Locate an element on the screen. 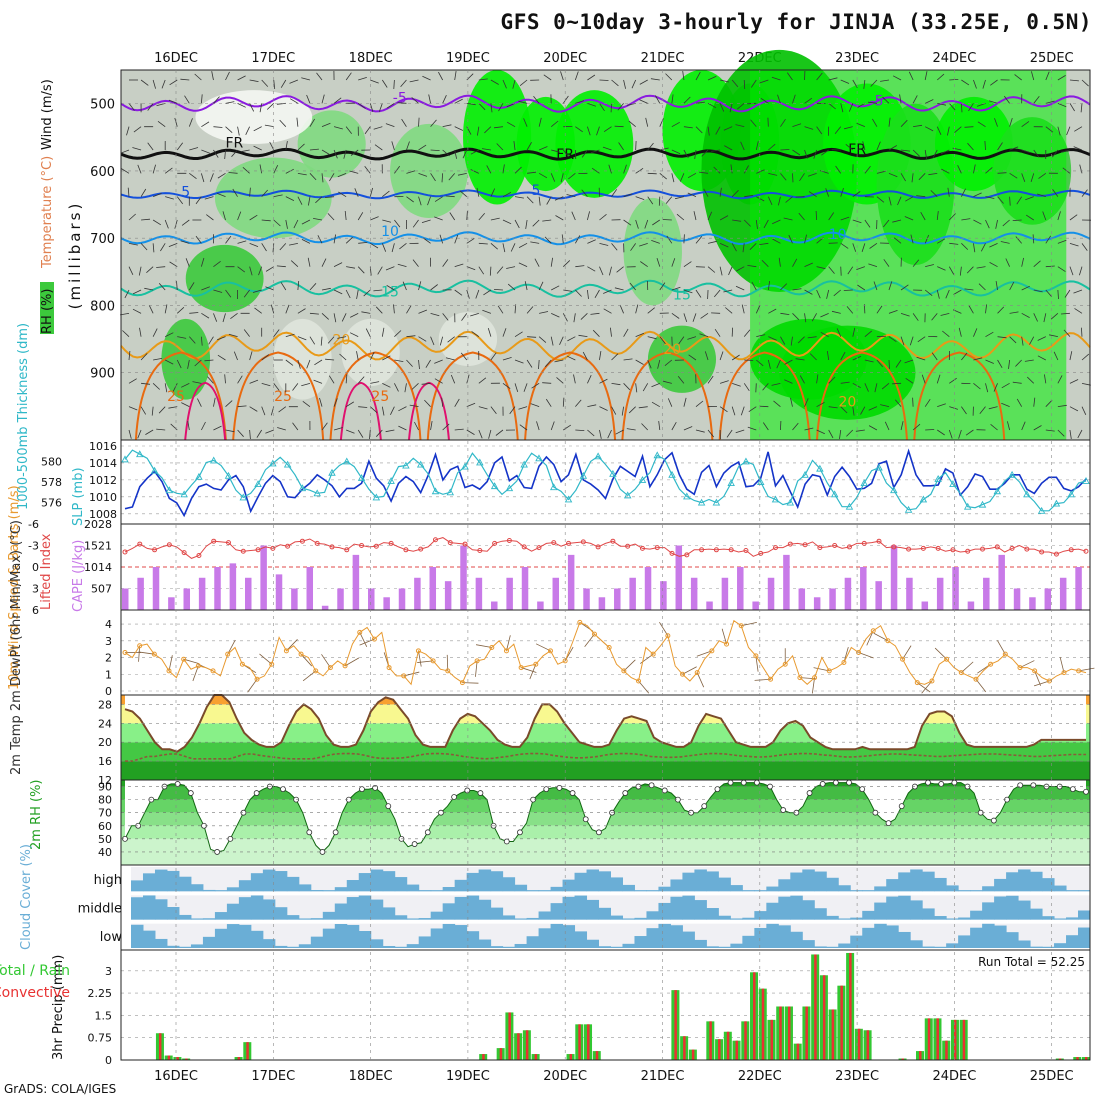 The height and width of the screenshot is (1100, 1100). date-label-top: 24DEC is located at coordinates (954, 58).